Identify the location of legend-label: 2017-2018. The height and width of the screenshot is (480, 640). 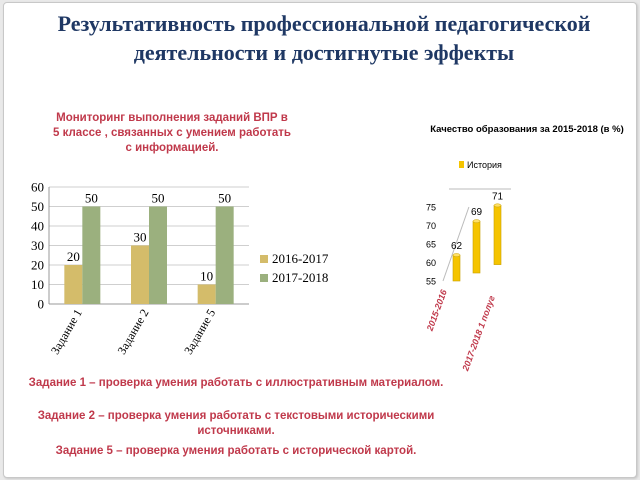
(300, 277).